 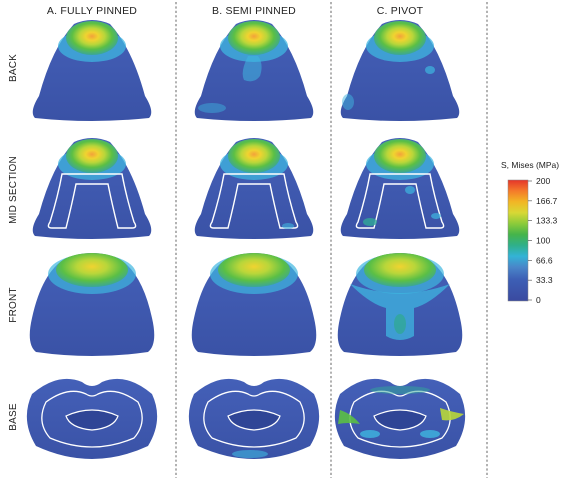 I want to click on panel-front-pivot, so click(x=400, y=304).